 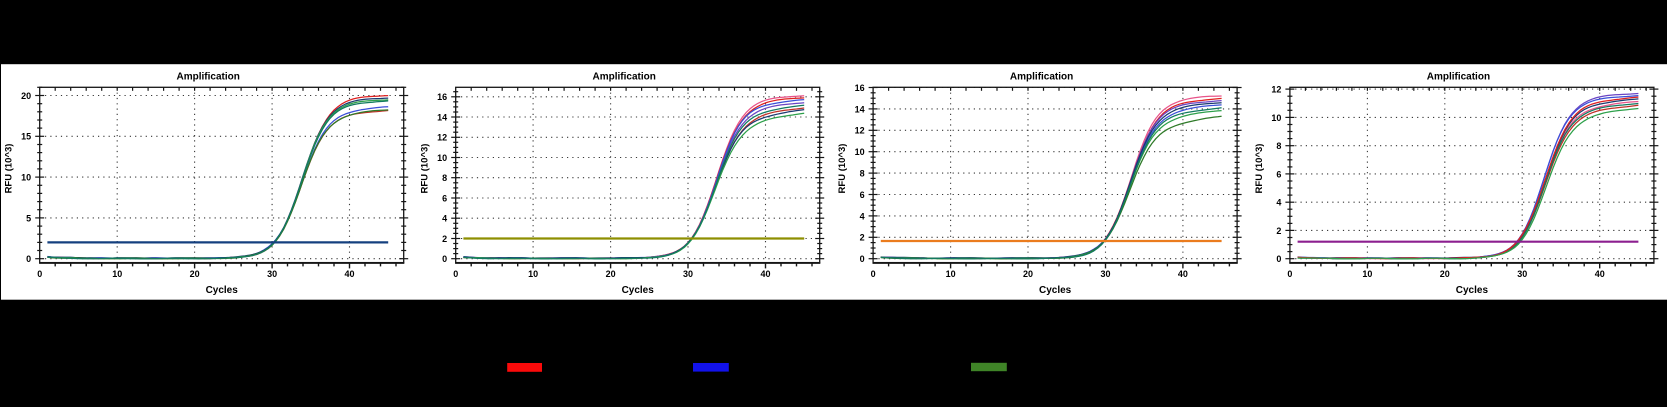 What do you see at coordinates (28, 218) in the screenshot?
I see `svg-text: 5` at bounding box center [28, 218].